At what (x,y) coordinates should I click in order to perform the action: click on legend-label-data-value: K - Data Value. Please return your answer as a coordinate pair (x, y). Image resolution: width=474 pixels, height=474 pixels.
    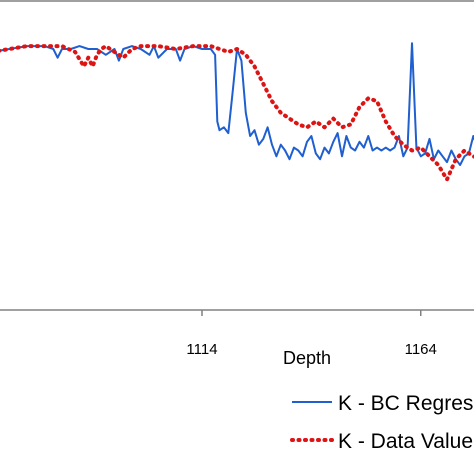
    Looking at the image, I should click on (405, 441).